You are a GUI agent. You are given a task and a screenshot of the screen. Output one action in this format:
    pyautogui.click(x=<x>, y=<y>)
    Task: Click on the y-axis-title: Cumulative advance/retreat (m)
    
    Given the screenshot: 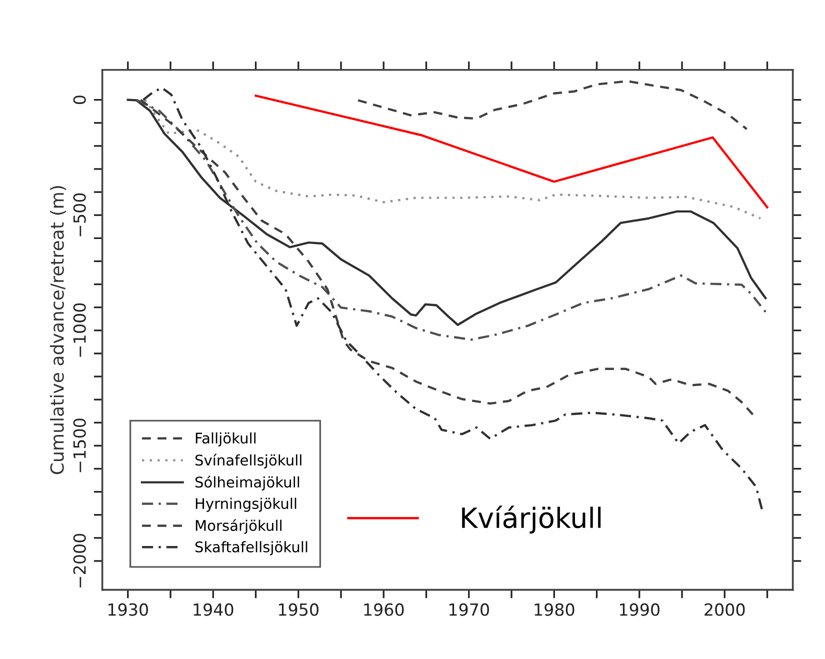 What is the action you would take?
    pyautogui.click(x=58, y=330)
    